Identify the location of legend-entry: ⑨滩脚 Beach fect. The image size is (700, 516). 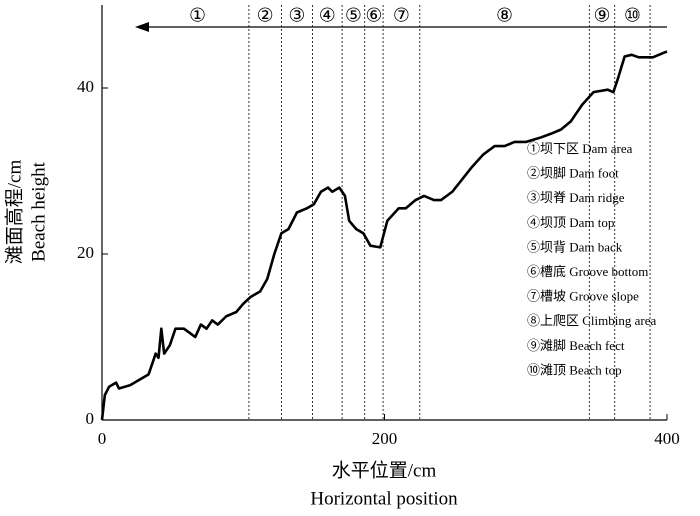
(576, 345).